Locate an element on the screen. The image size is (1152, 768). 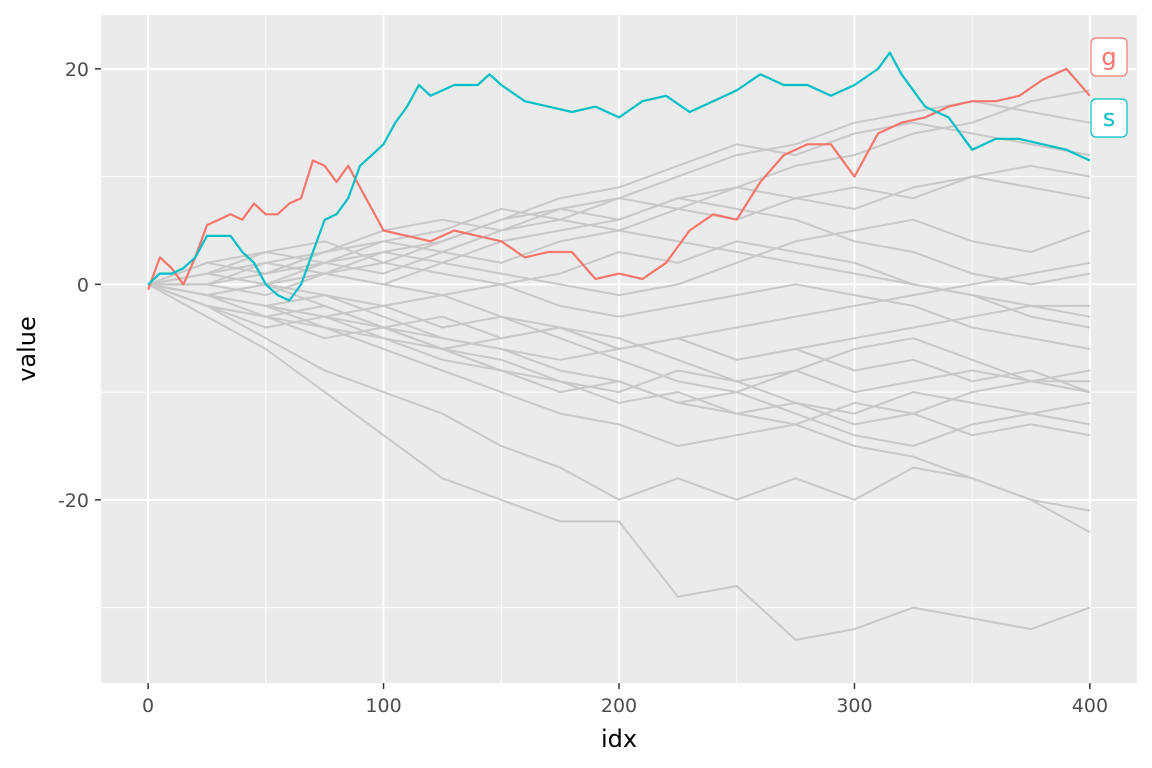
x-axis-title: idx is located at coordinates (619, 739).